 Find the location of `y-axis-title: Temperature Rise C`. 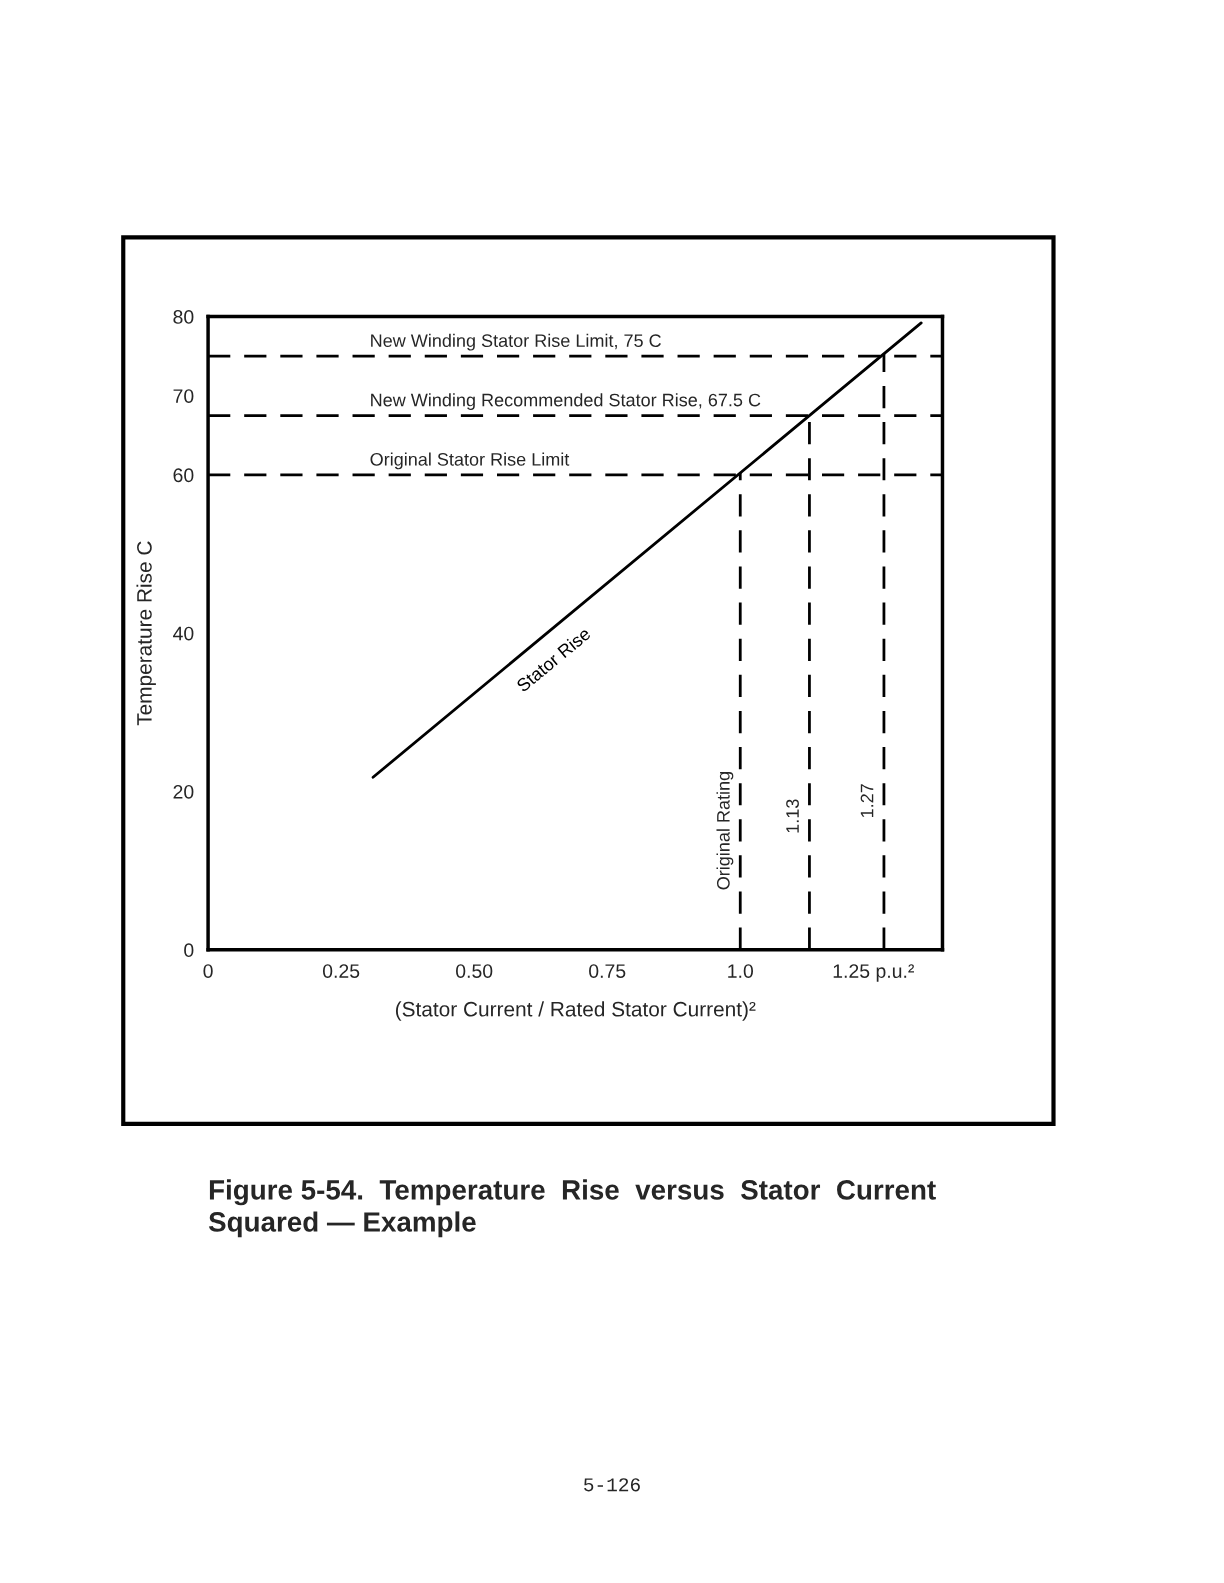

y-axis-title: Temperature Rise C is located at coordinates (146, 633).